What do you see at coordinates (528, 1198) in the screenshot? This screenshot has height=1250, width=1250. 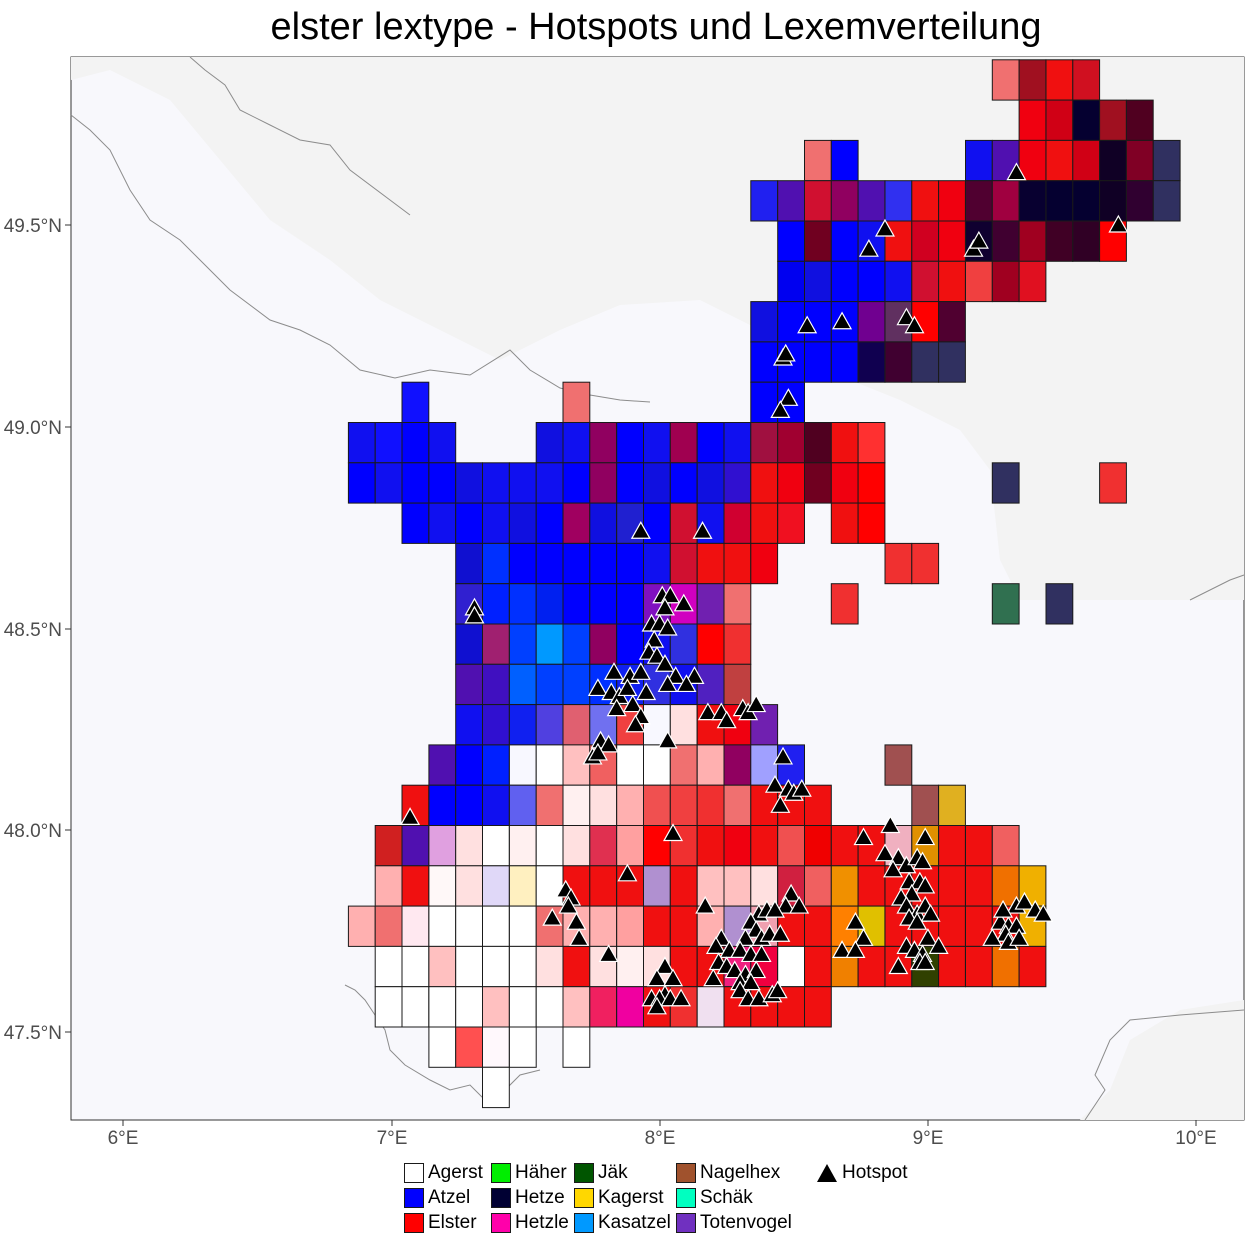 I see `legend-item-hetze: Hetze` at bounding box center [528, 1198].